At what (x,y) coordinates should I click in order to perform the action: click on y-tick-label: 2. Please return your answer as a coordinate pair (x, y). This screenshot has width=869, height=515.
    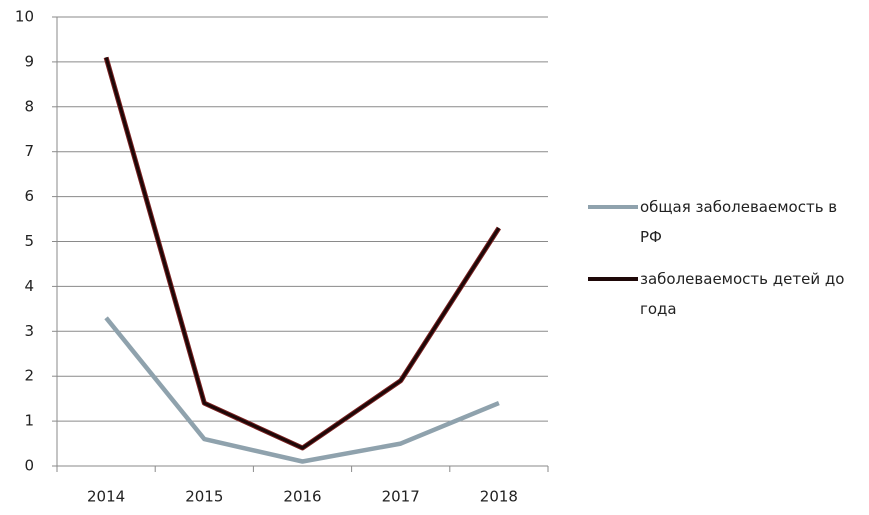
    Looking at the image, I should click on (29, 376).